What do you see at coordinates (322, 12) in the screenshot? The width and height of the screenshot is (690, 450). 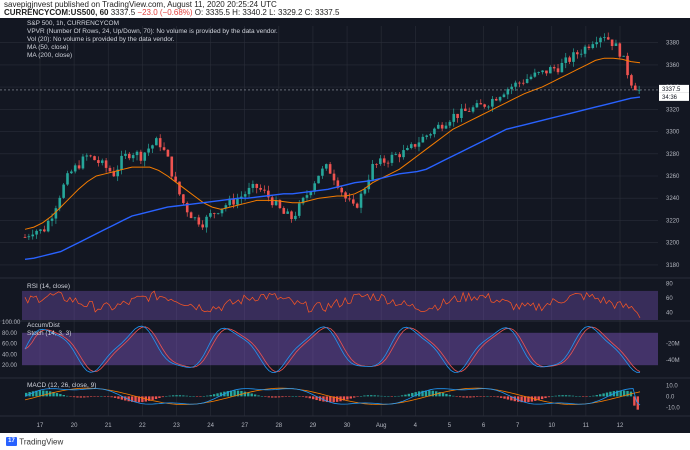 I see `ohlc-close: C: 3337.5` at bounding box center [322, 12].